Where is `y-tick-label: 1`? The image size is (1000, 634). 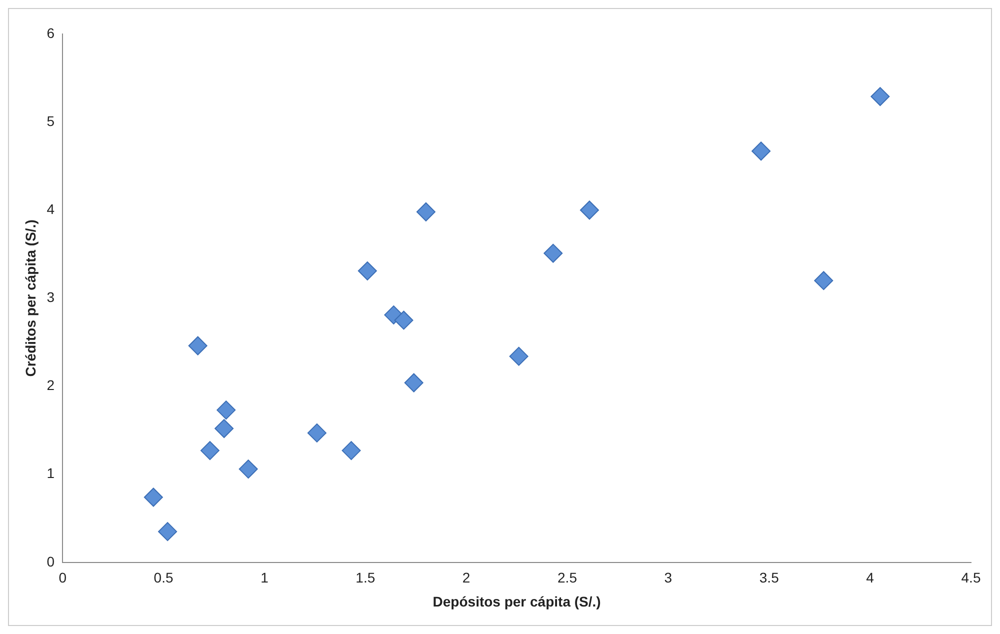 y-tick-label: 1 is located at coordinates (50, 473).